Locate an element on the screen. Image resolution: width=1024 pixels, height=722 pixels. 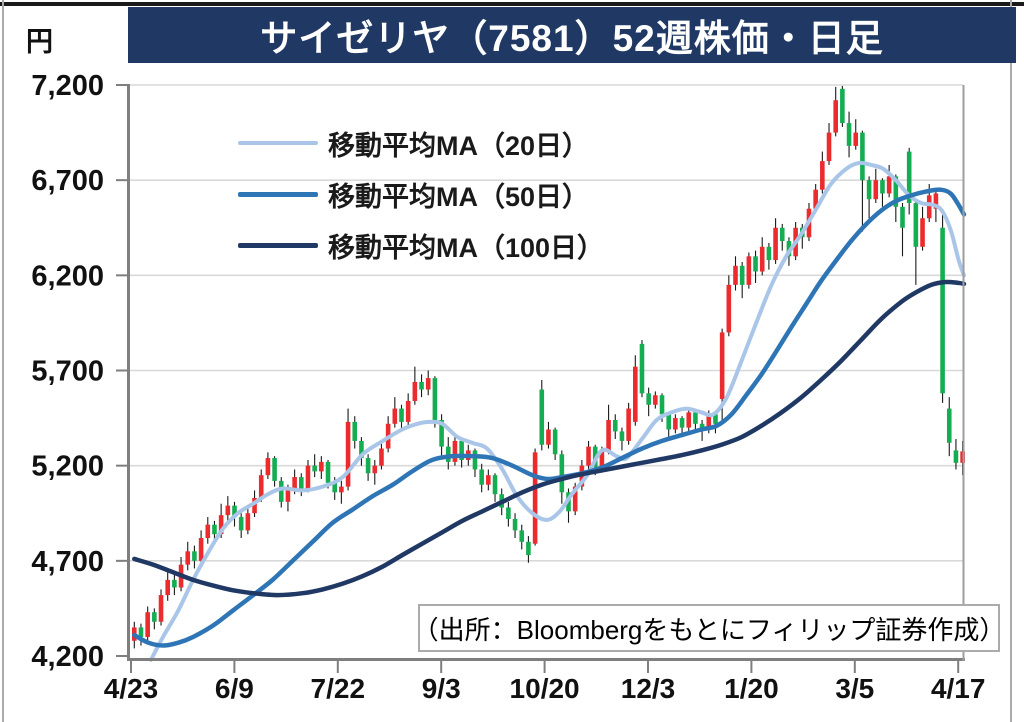
svg-text: 12/3 is located at coordinates (648, 688).